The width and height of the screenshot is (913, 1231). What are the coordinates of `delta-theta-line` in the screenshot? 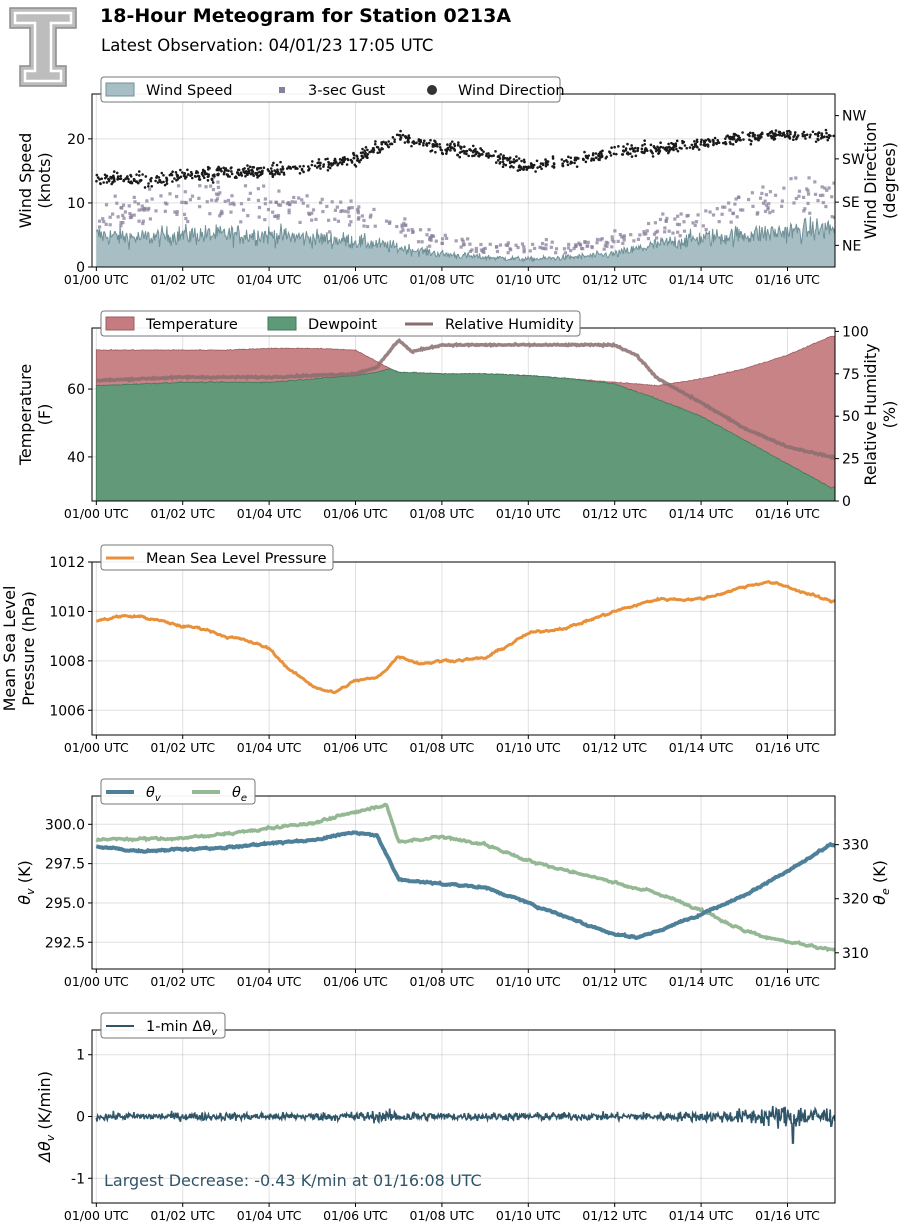 It's located at (465, 1124).